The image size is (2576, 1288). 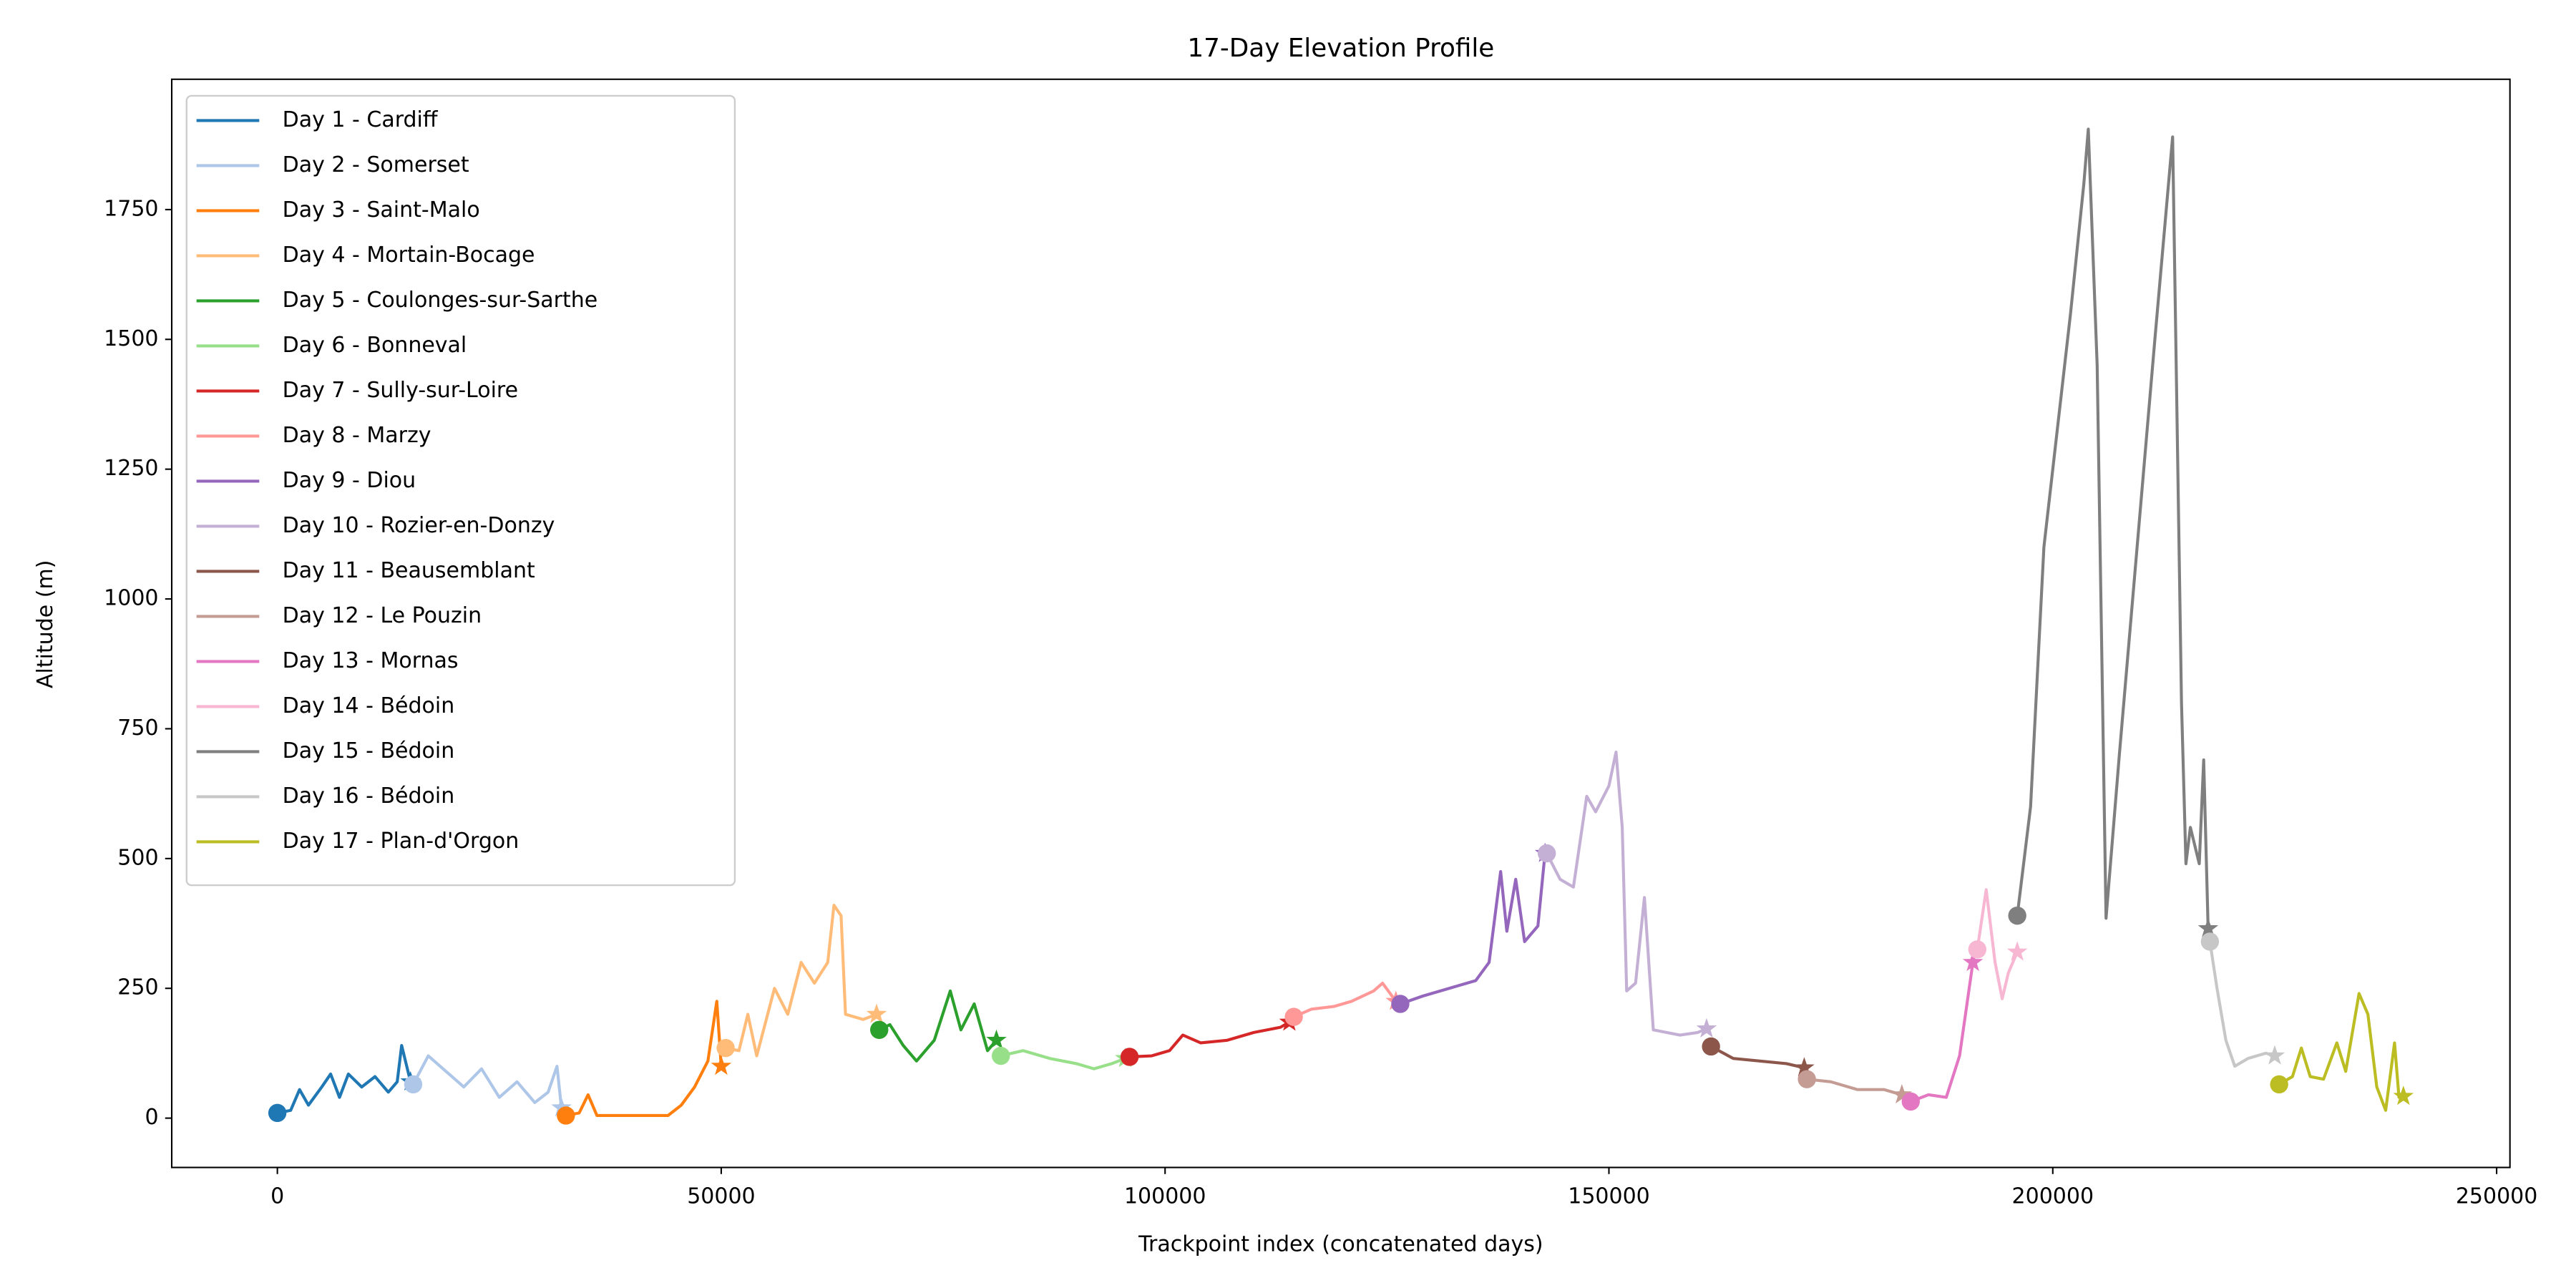 What do you see at coordinates (409, 255) in the screenshot?
I see `legend-label: Day 4 - Mortain-Bocage` at bounding box center [409, 255].